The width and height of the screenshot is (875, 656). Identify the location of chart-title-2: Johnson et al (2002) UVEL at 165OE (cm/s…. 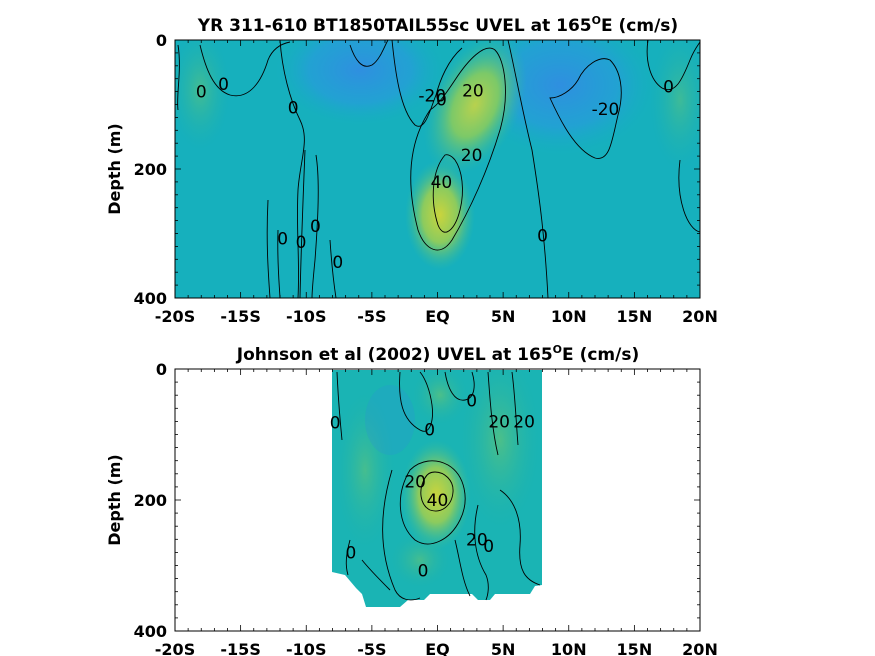
(437, 354).